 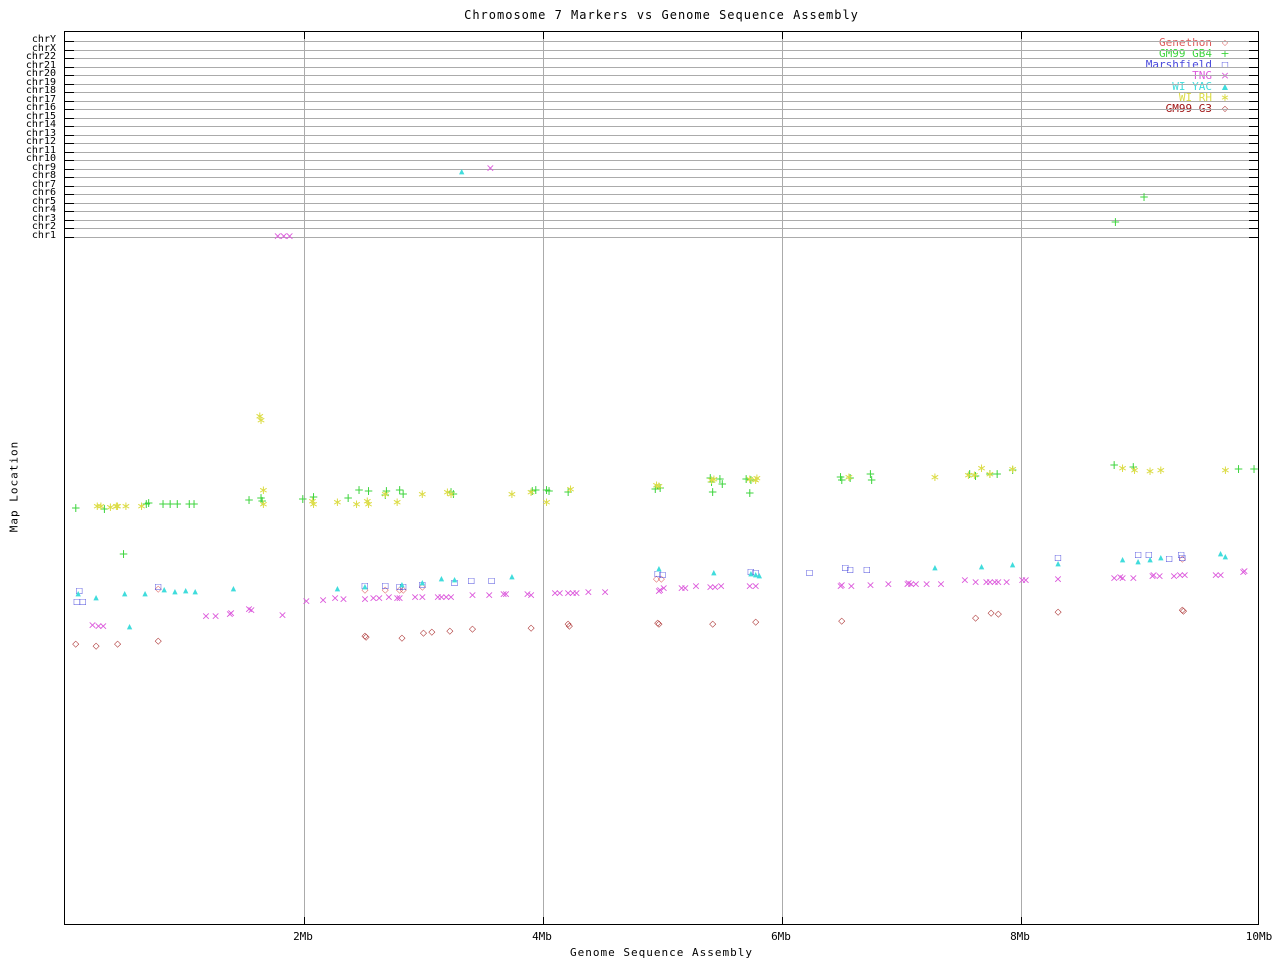 What do you see at coordinates (40, 56) in the screenshot?
I see `y-tick-label: chr22` at bounding box center [40, 56].